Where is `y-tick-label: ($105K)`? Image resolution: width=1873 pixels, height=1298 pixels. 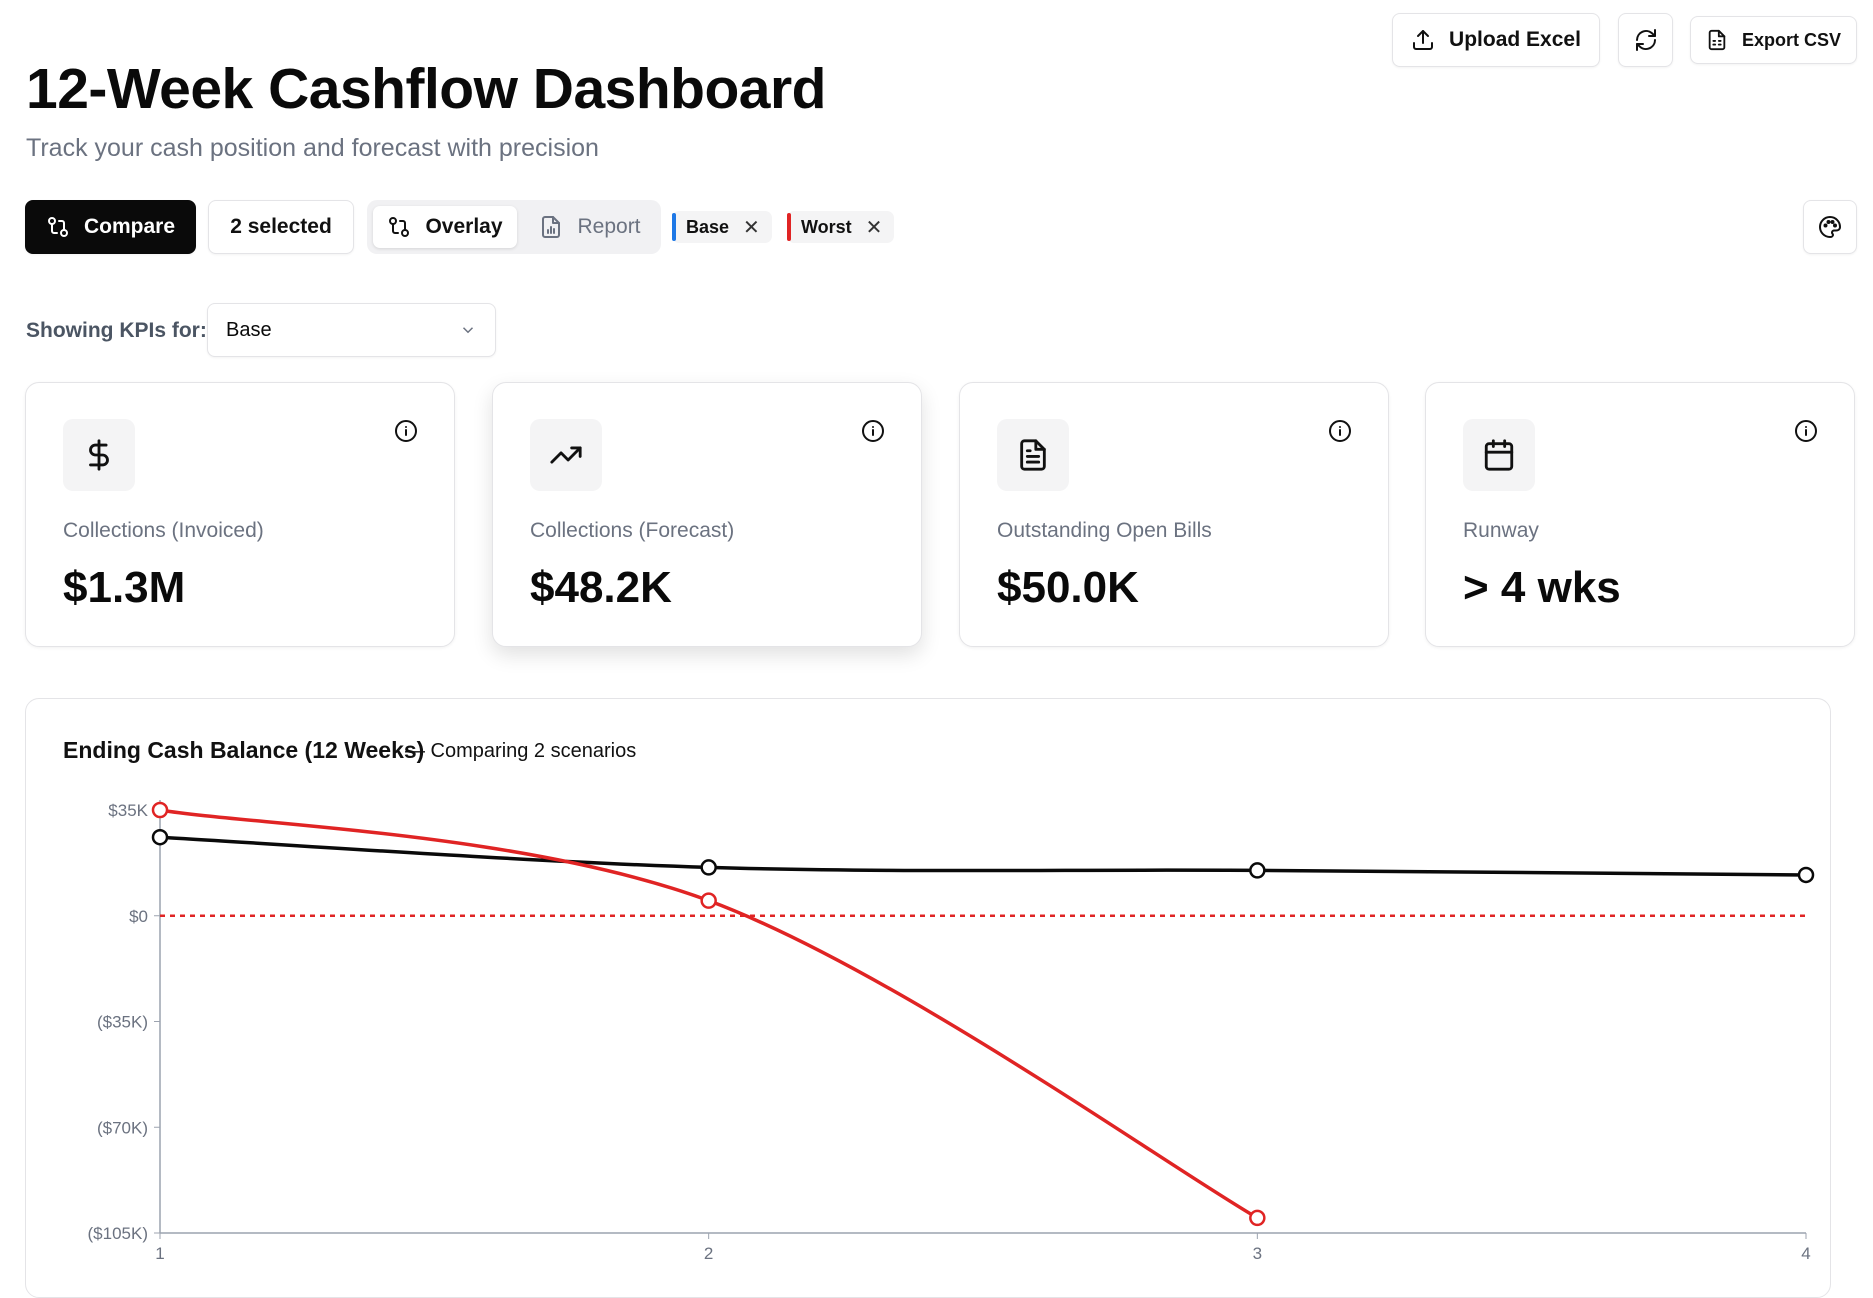
y-tick-label: ($105K) is located at coordinates (118, 1233).